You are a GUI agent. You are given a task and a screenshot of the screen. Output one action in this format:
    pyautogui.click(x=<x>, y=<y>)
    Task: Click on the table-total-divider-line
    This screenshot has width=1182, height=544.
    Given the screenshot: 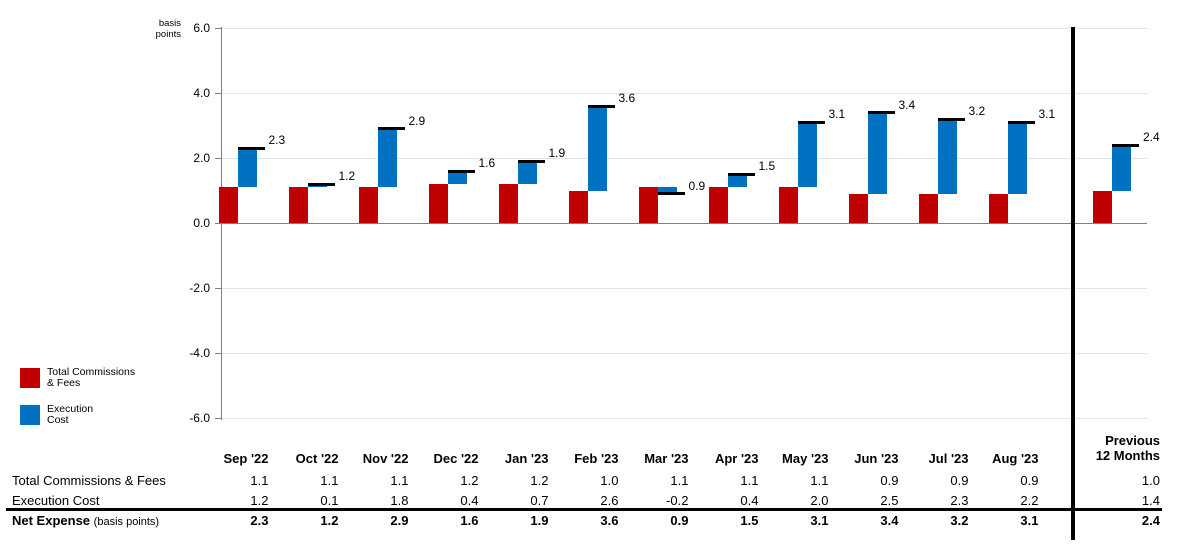 What is the action you would take?
    pyautogui.click(x=584, y=509)
    